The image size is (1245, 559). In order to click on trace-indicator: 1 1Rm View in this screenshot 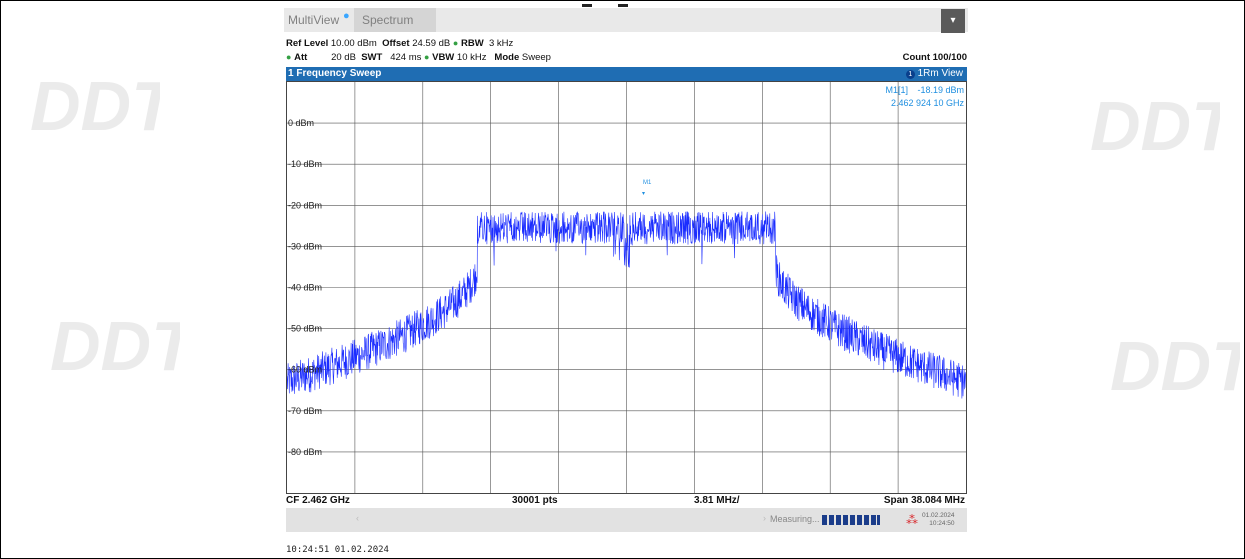, I will do `click(934, 74)`.